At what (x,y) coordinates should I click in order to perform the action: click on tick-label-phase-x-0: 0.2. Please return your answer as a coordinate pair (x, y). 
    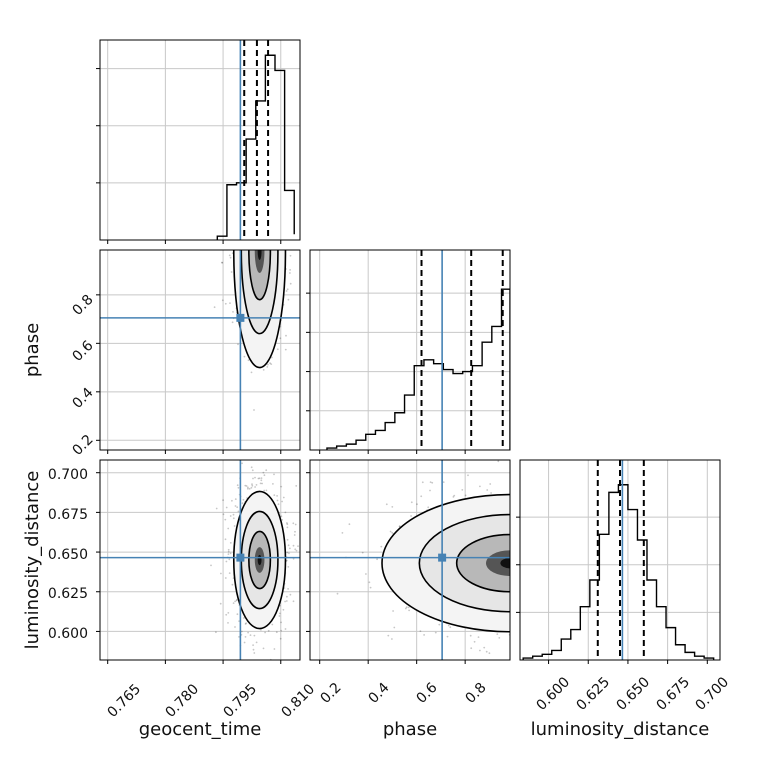
    Looking at the image, I should click on (331, 693).